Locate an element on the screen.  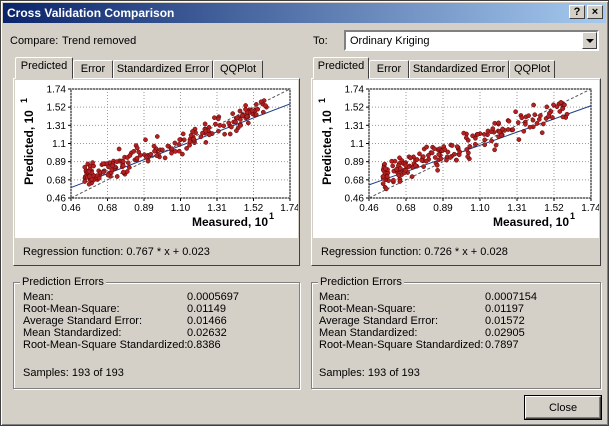
y-axis-label: Predicted, 10 is located at coordinates (29, 147).